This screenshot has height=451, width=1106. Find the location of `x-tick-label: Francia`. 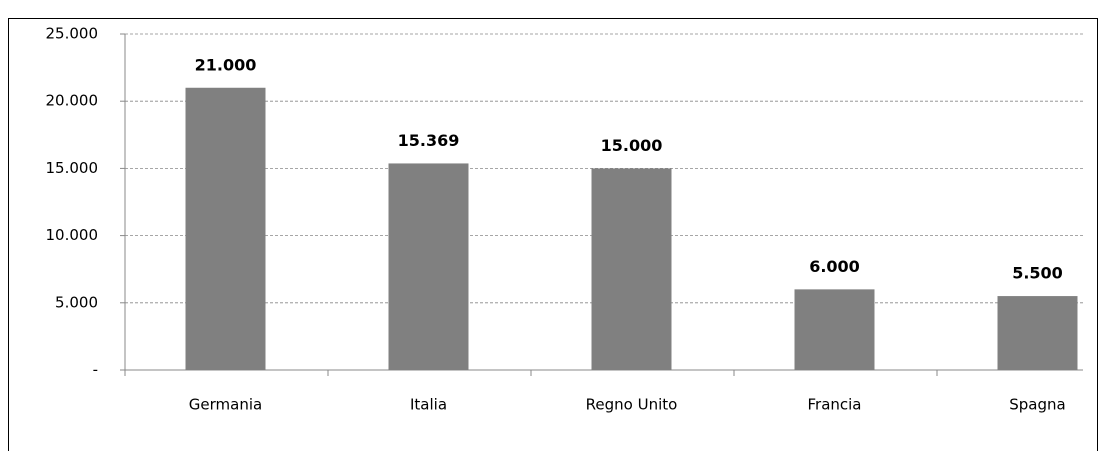

x-tick-label: Francia is located at coordinates (834, 405).